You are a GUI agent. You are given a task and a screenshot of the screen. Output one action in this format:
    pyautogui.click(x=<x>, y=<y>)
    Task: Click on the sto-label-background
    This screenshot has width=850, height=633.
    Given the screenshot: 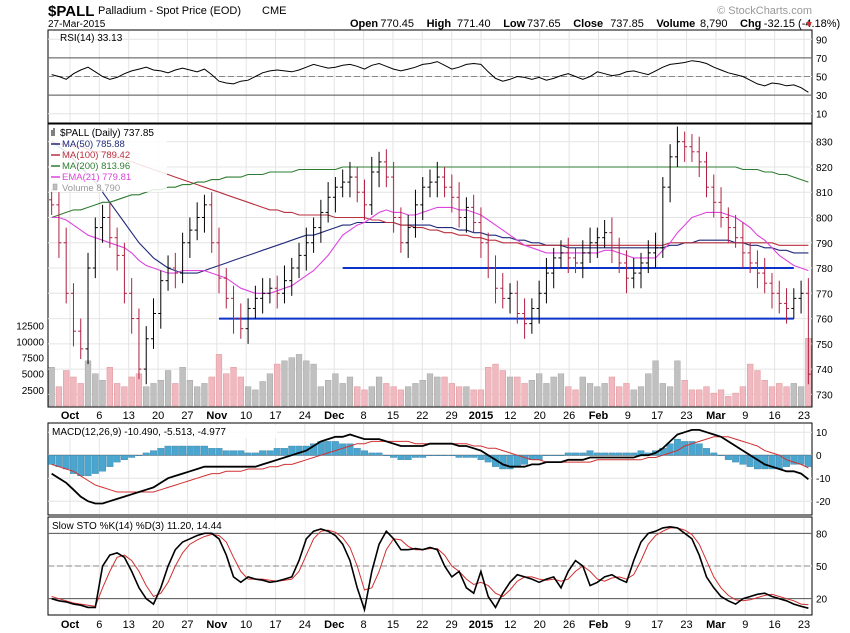 What is the action you would take?
    pyautogui.click(x=177, y=525)
    